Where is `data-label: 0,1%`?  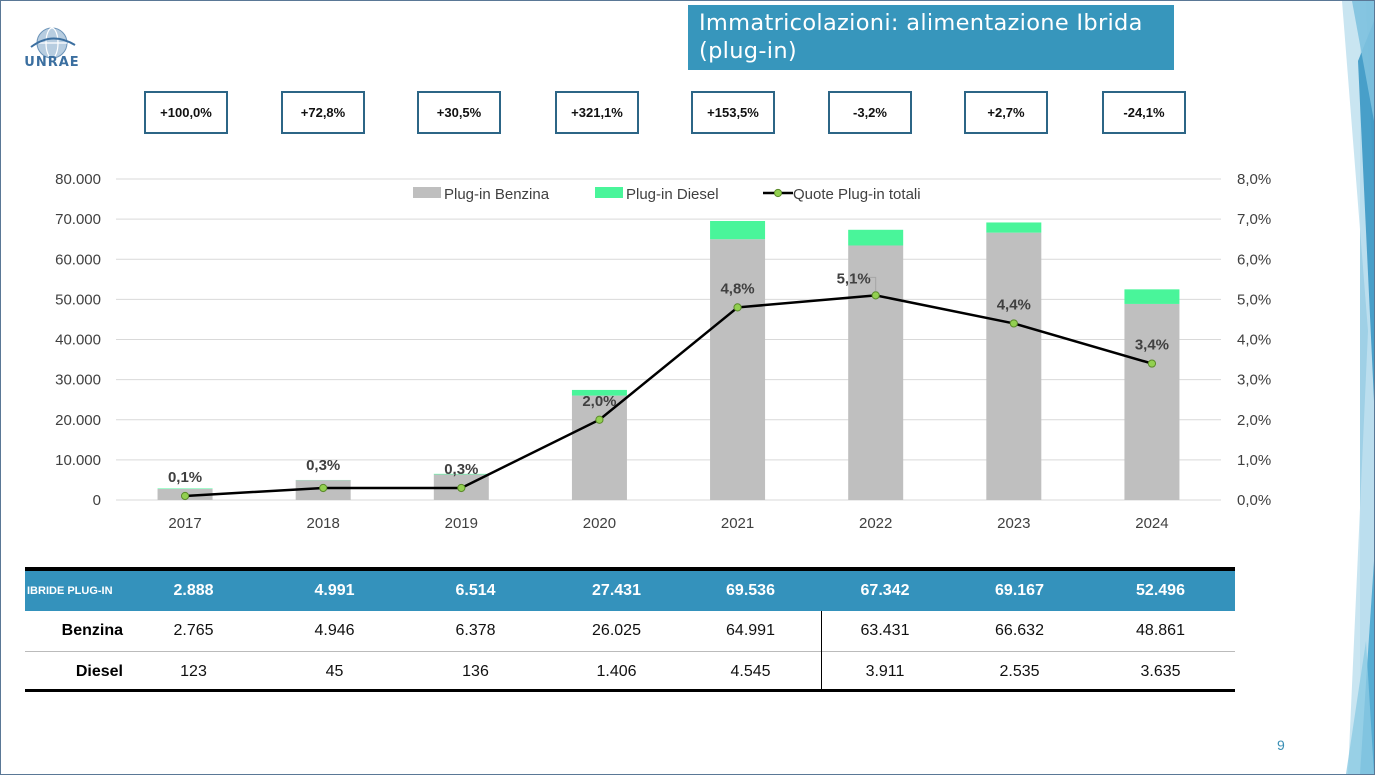
data-label: 0,1% is located at coordinates (185, 477).